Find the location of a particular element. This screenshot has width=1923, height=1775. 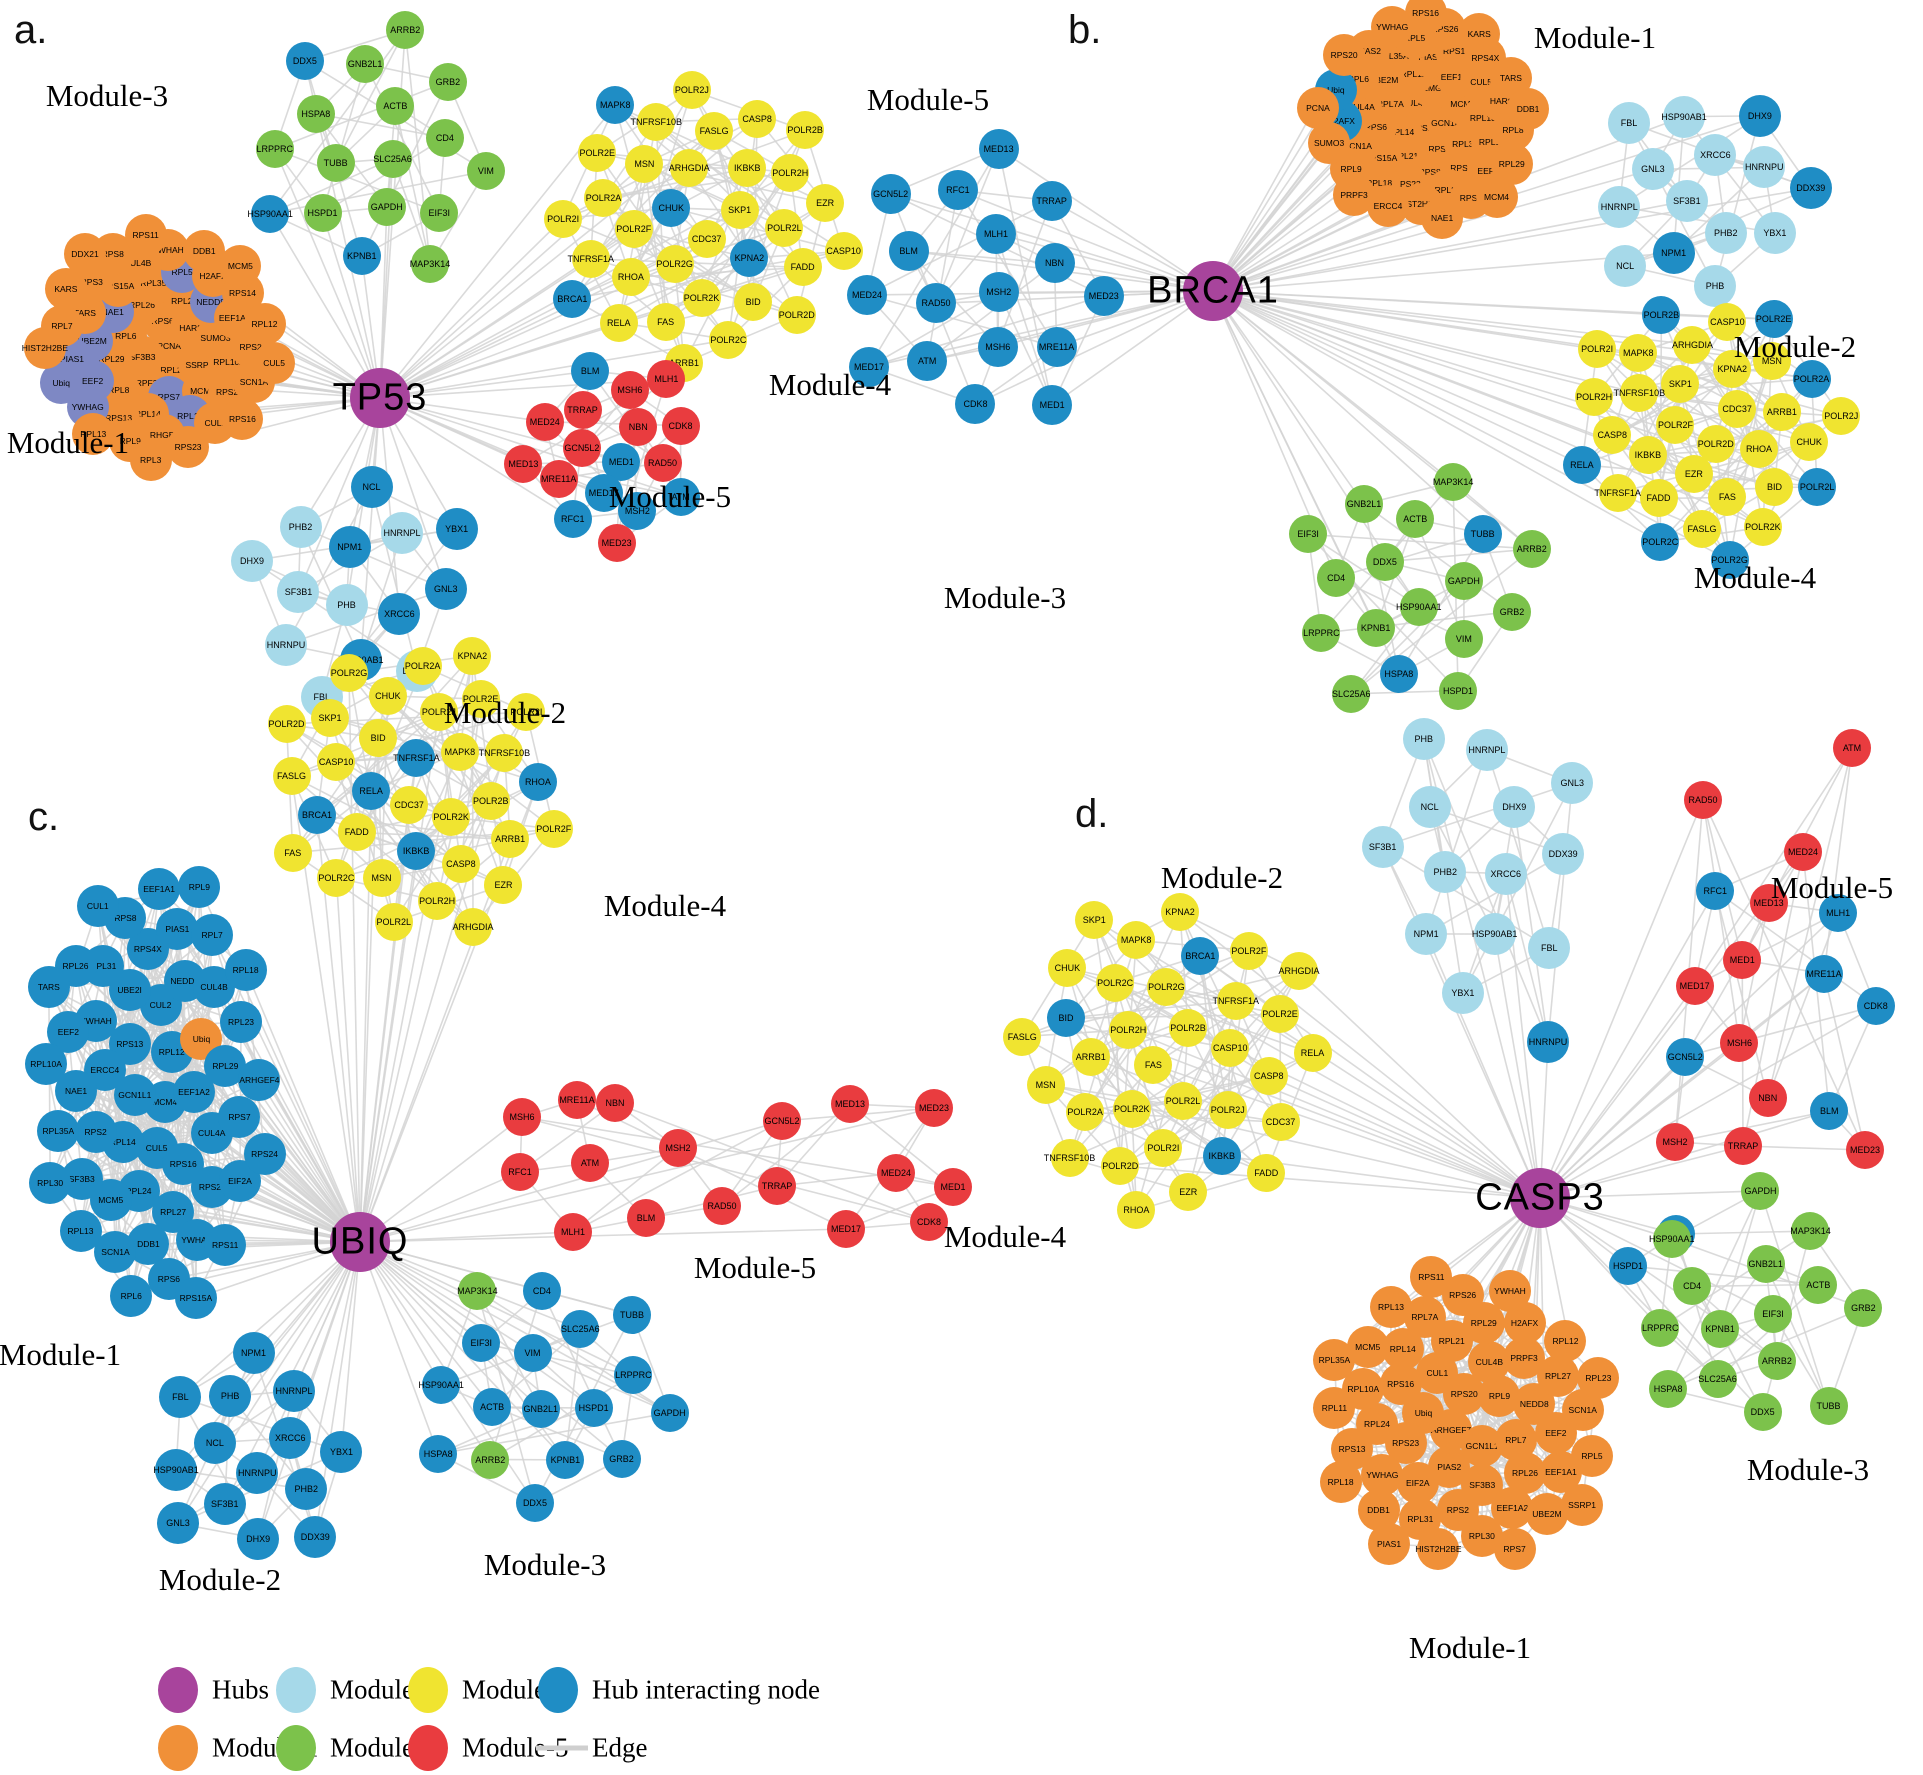

node-atm: ATM is located at coordinates (1852, 748).